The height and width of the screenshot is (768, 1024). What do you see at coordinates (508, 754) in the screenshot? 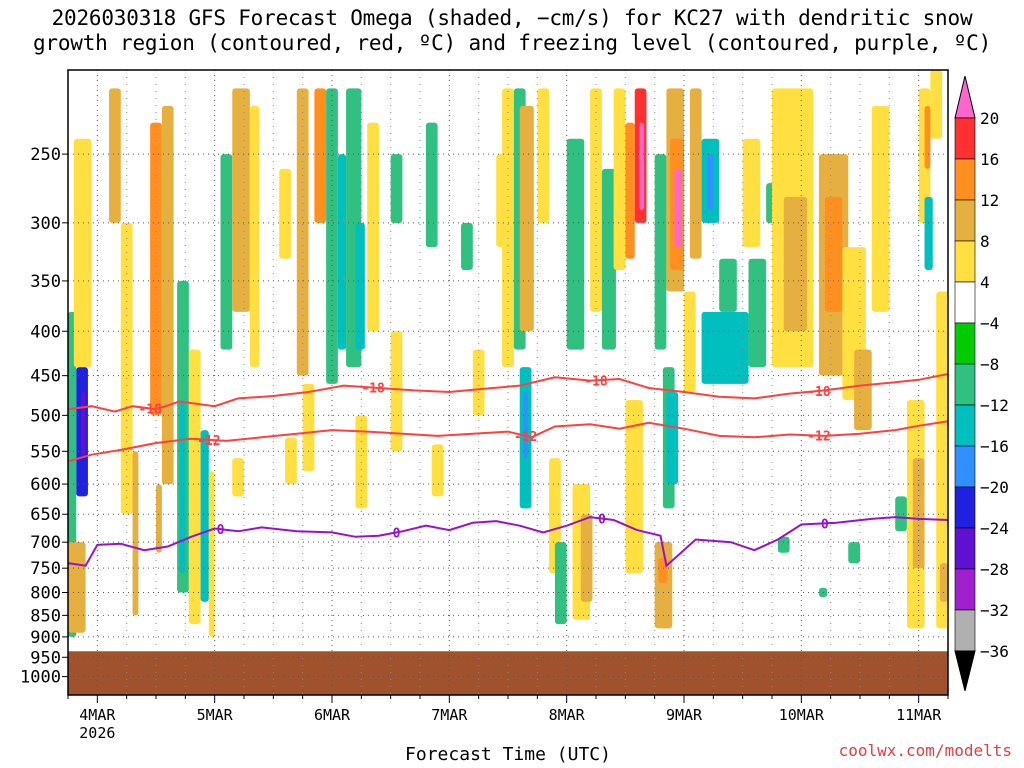
I see `x-axis-label: Forecast Time (UTC)` at bounding box center [508, 754].